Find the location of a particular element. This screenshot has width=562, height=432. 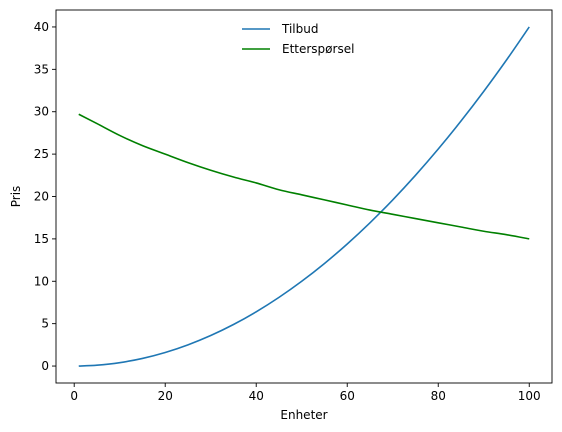

x-tick-label: 100 is located at coordinates (529, 396).